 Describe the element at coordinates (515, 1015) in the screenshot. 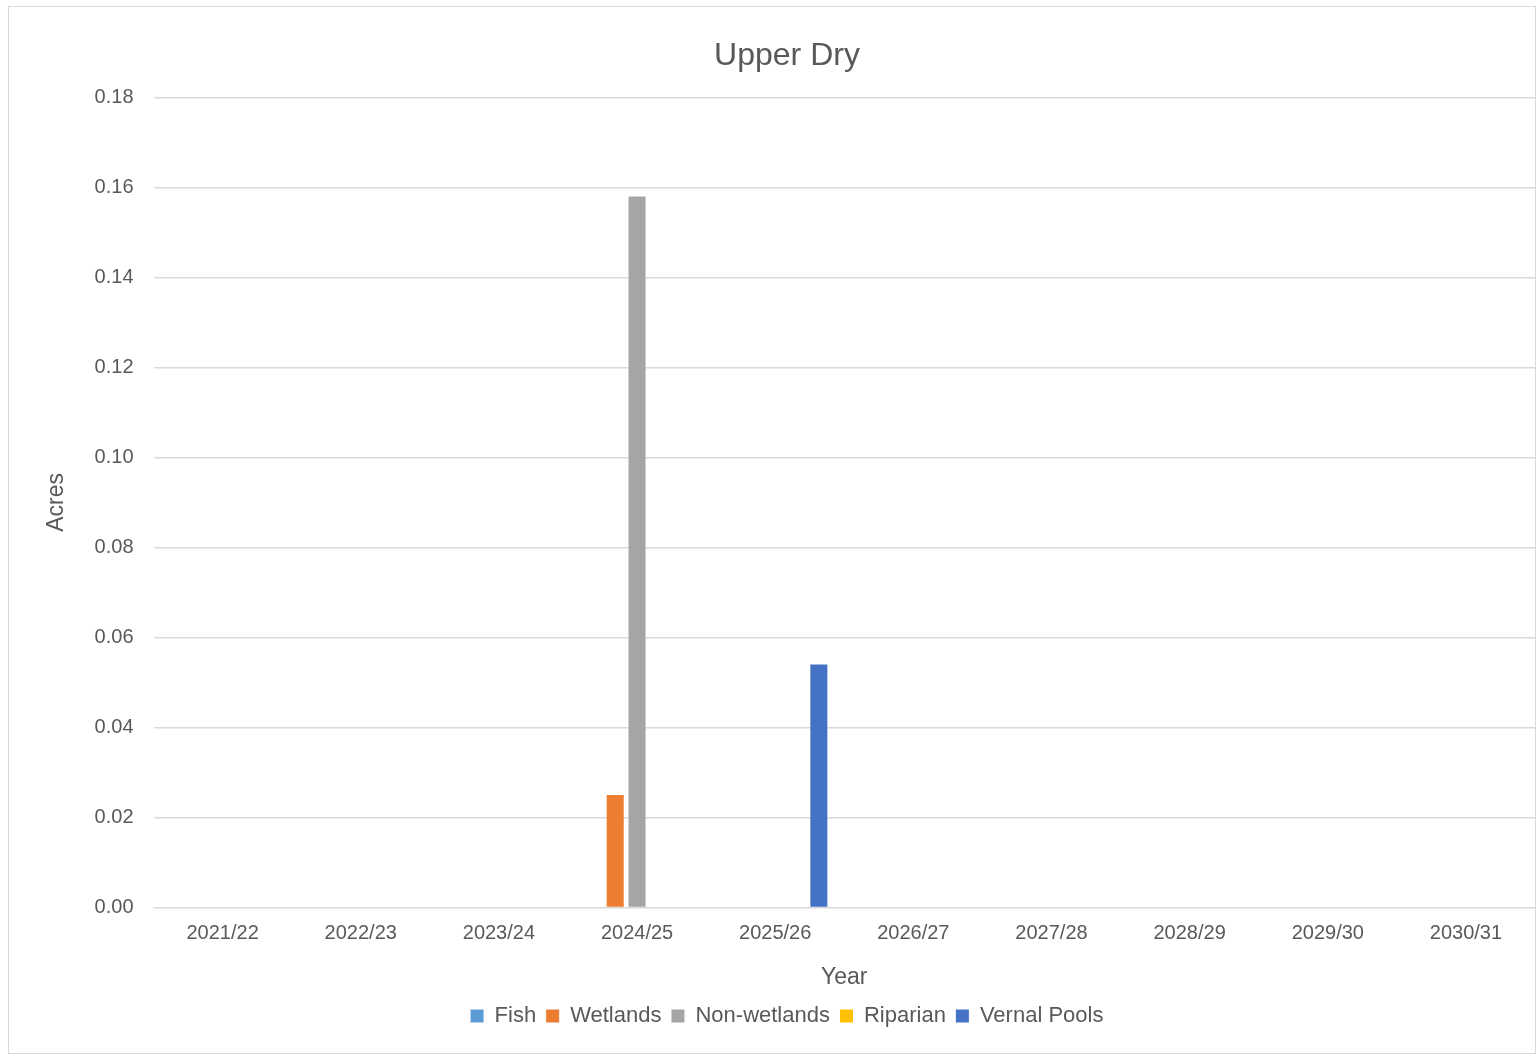

I see `legend-label: Fish` at that location.